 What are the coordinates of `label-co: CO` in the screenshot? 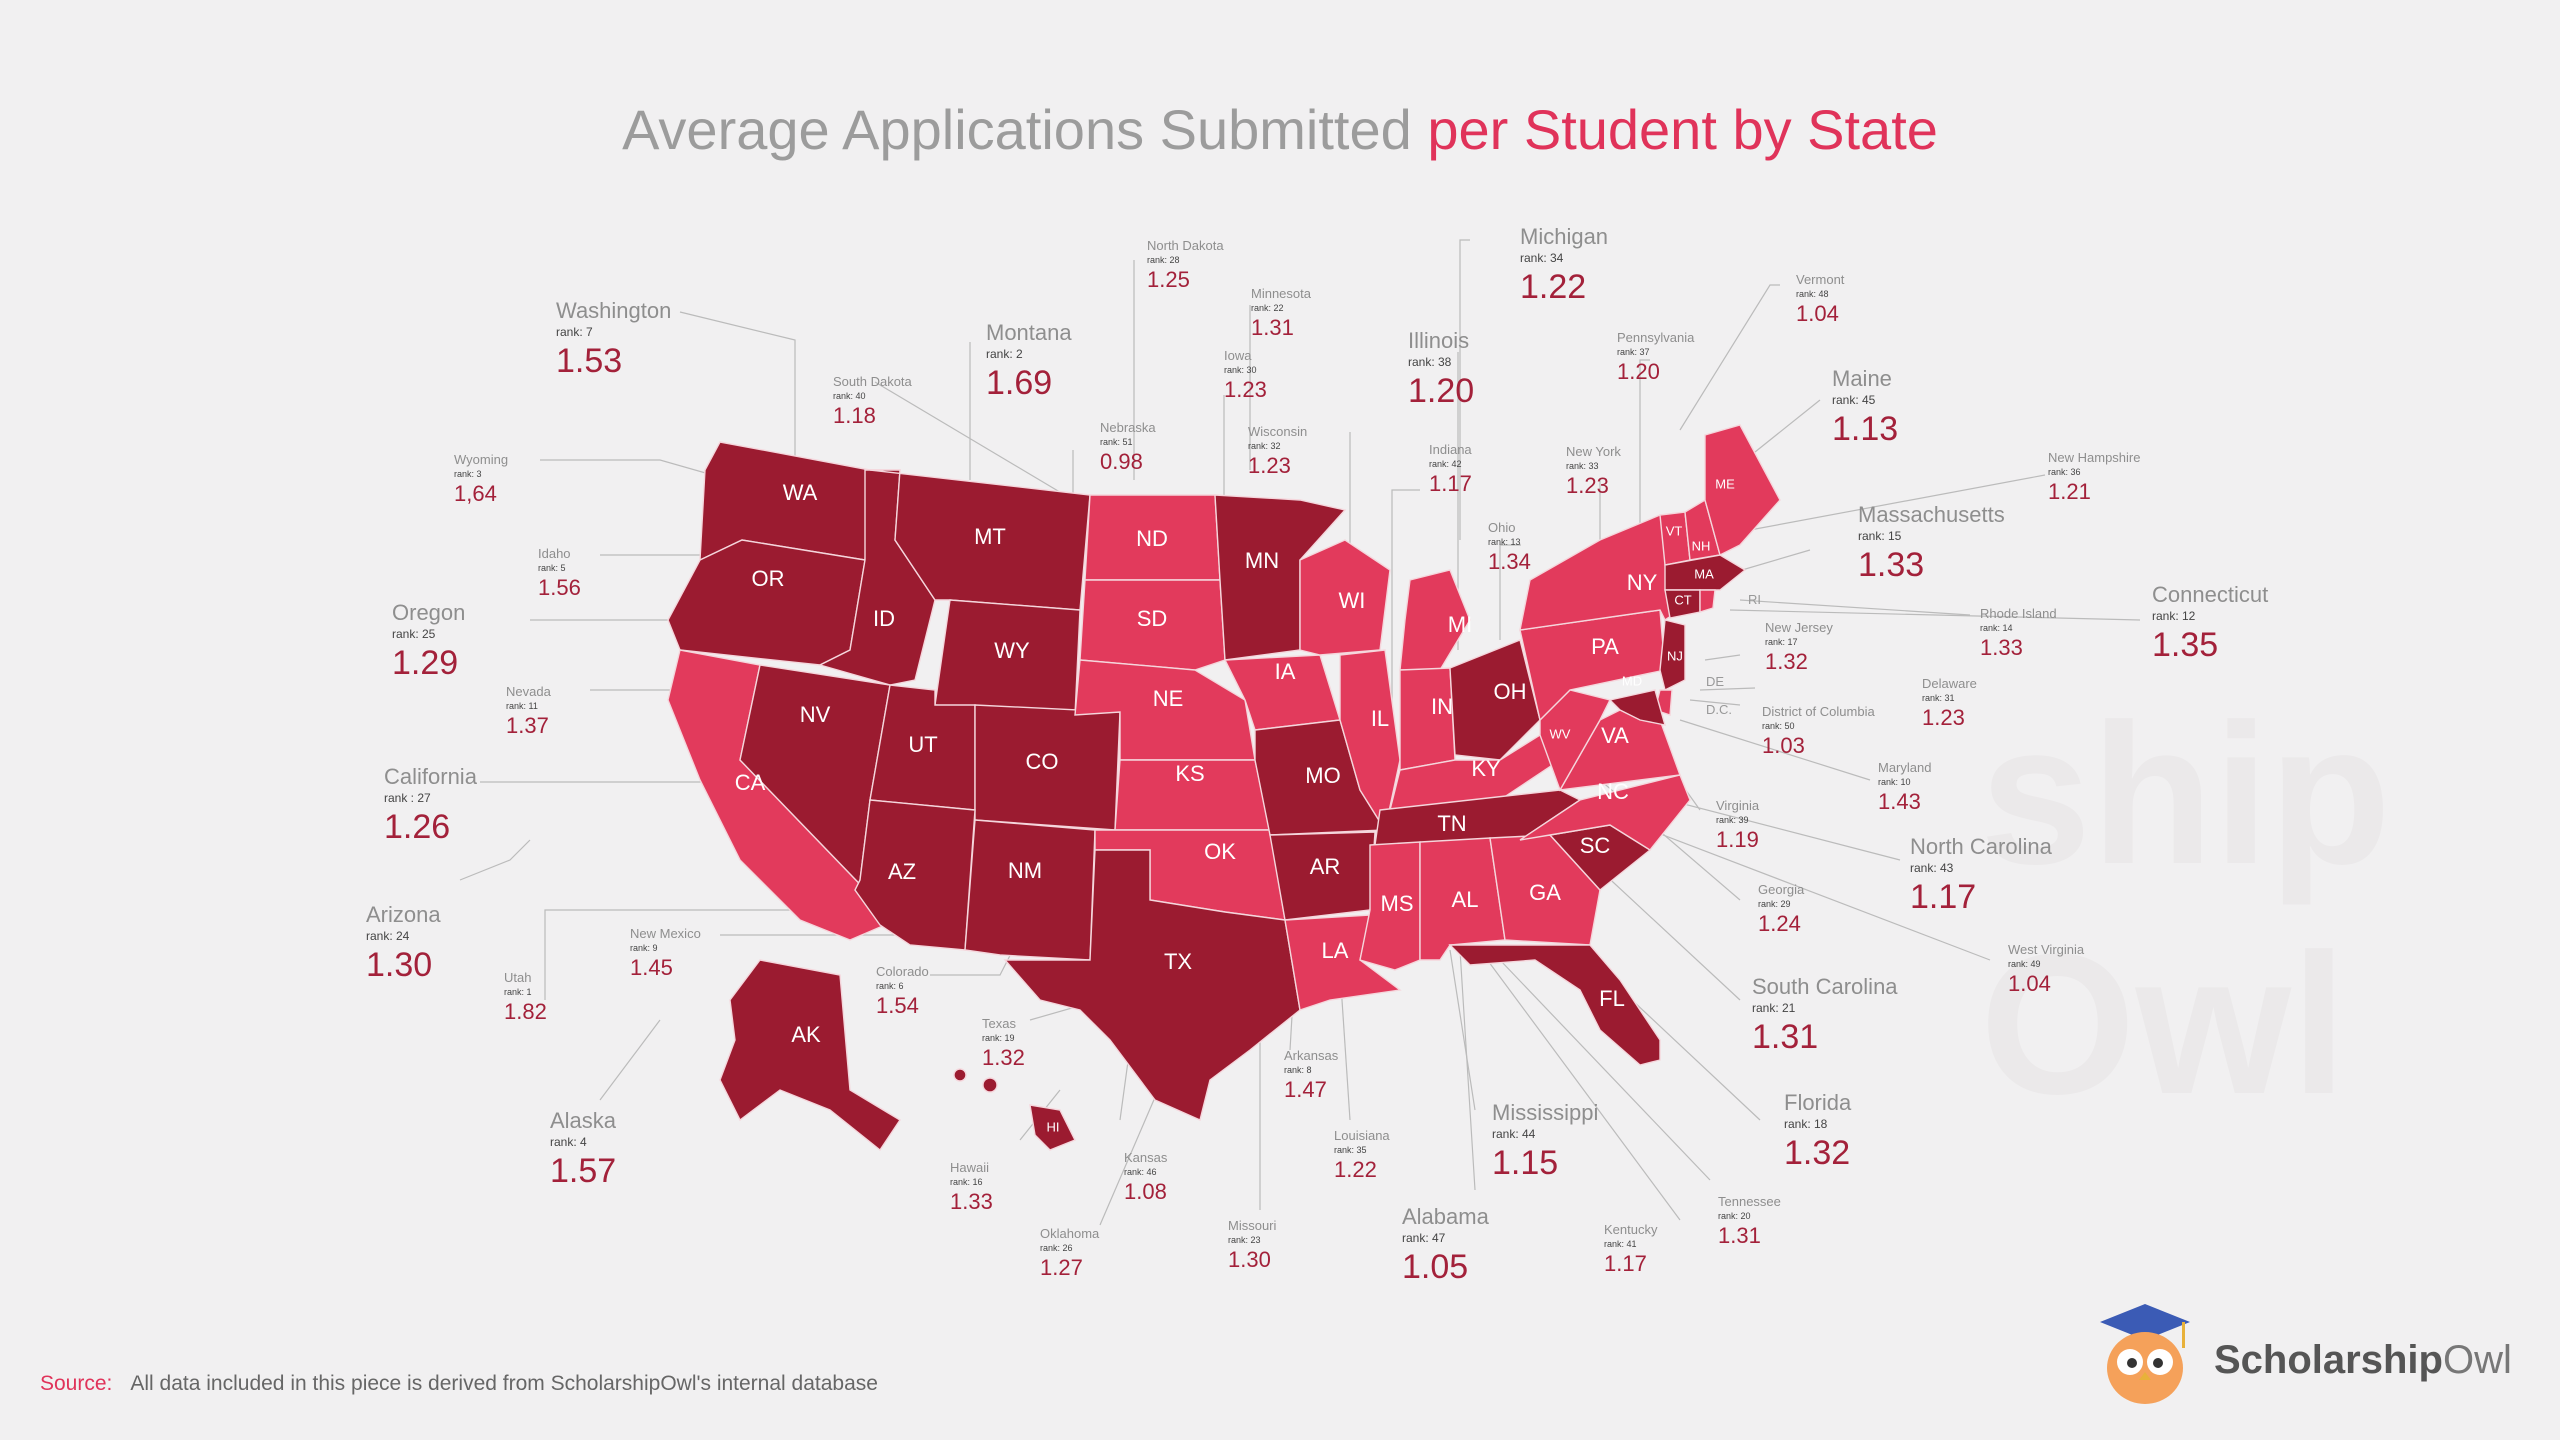 It's located at (1042, 761).